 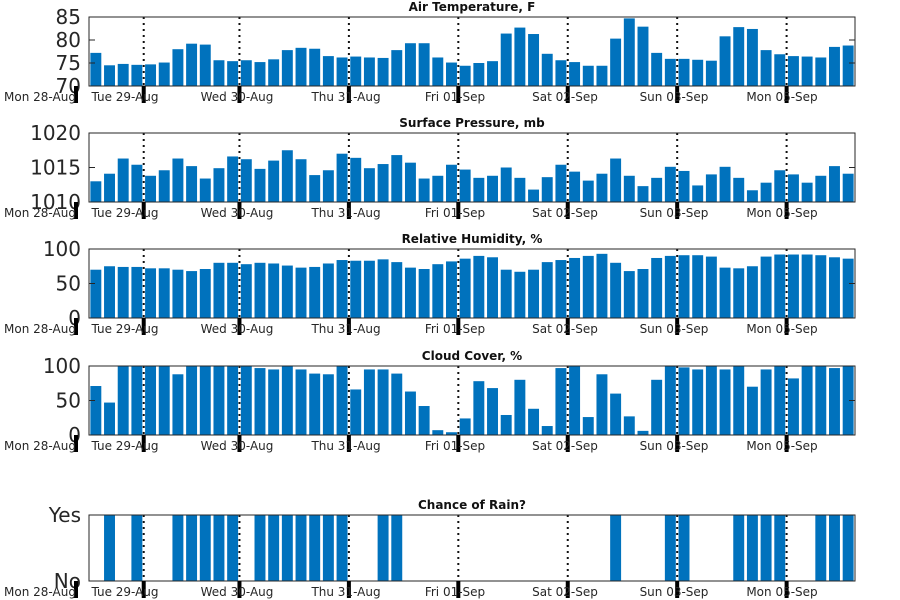 What do you see at coordinates (68, 63) in the screenshot?
I see `y-tick-label: 75` at bounding box center [68, 63].